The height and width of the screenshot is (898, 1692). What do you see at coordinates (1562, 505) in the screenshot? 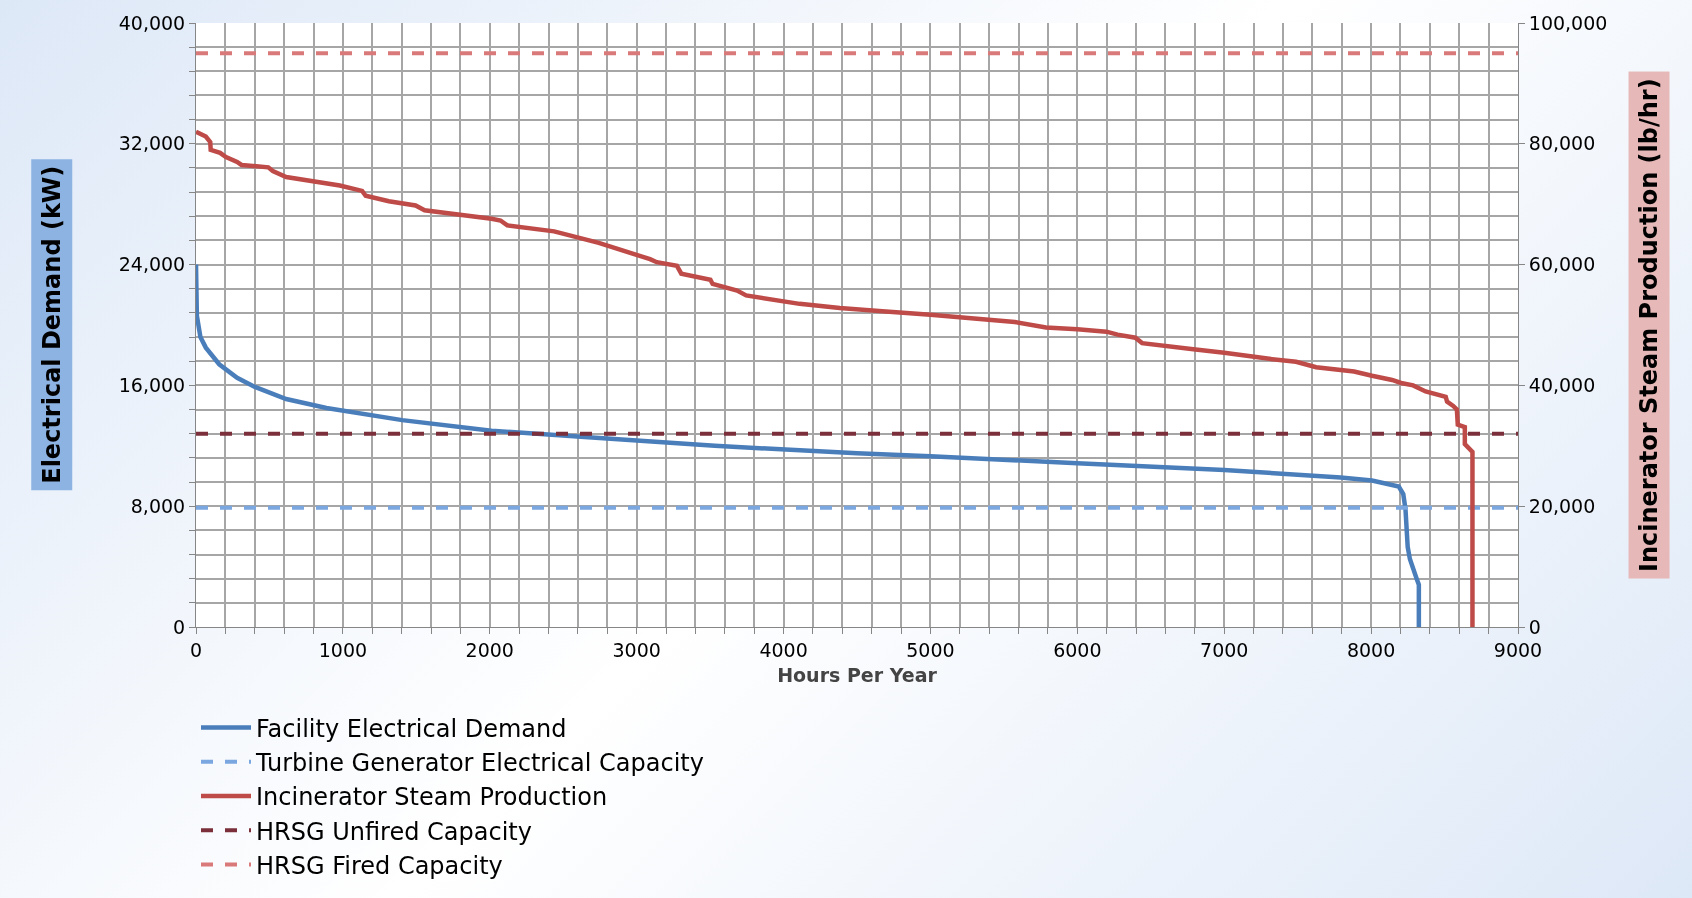
I see `y2-tick-label: 20,000` at bounding box center [1562, 505].